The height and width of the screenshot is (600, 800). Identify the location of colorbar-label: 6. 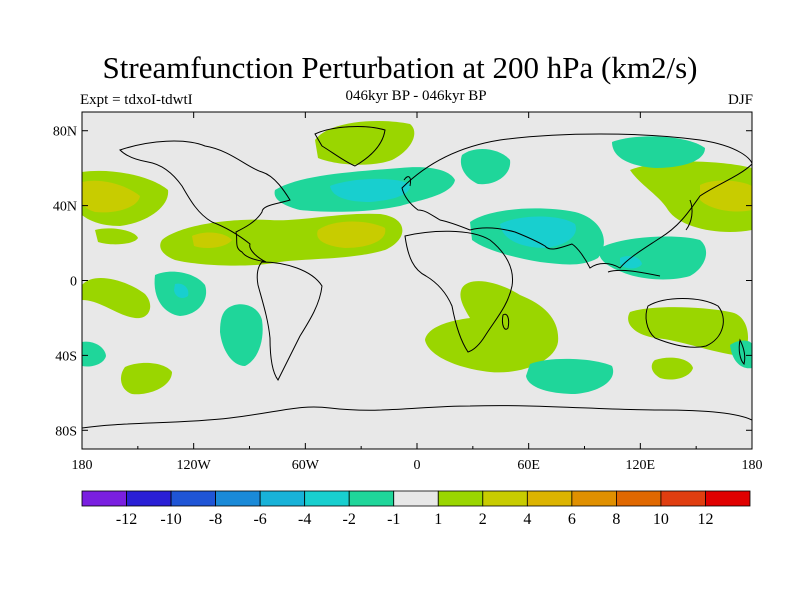
(572, 519).